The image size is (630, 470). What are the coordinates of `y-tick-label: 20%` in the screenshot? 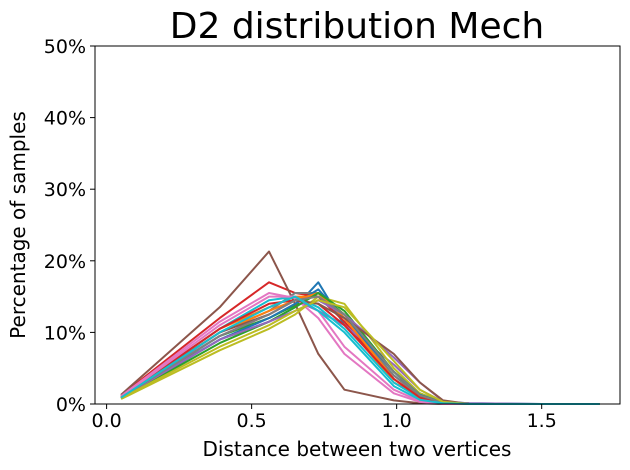 It's located at (65, 262).